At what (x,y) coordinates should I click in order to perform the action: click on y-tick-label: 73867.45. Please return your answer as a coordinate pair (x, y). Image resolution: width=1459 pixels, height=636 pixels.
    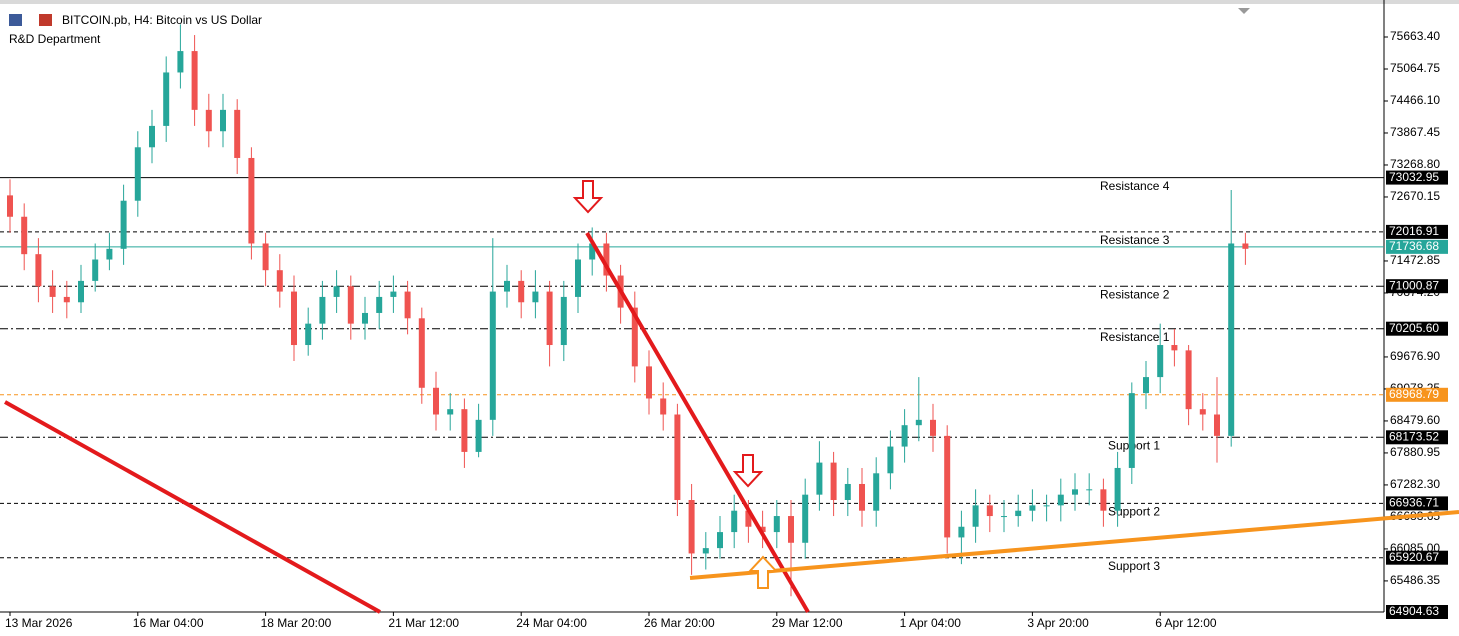
    Looking at the image, I should click on (1415, 132).